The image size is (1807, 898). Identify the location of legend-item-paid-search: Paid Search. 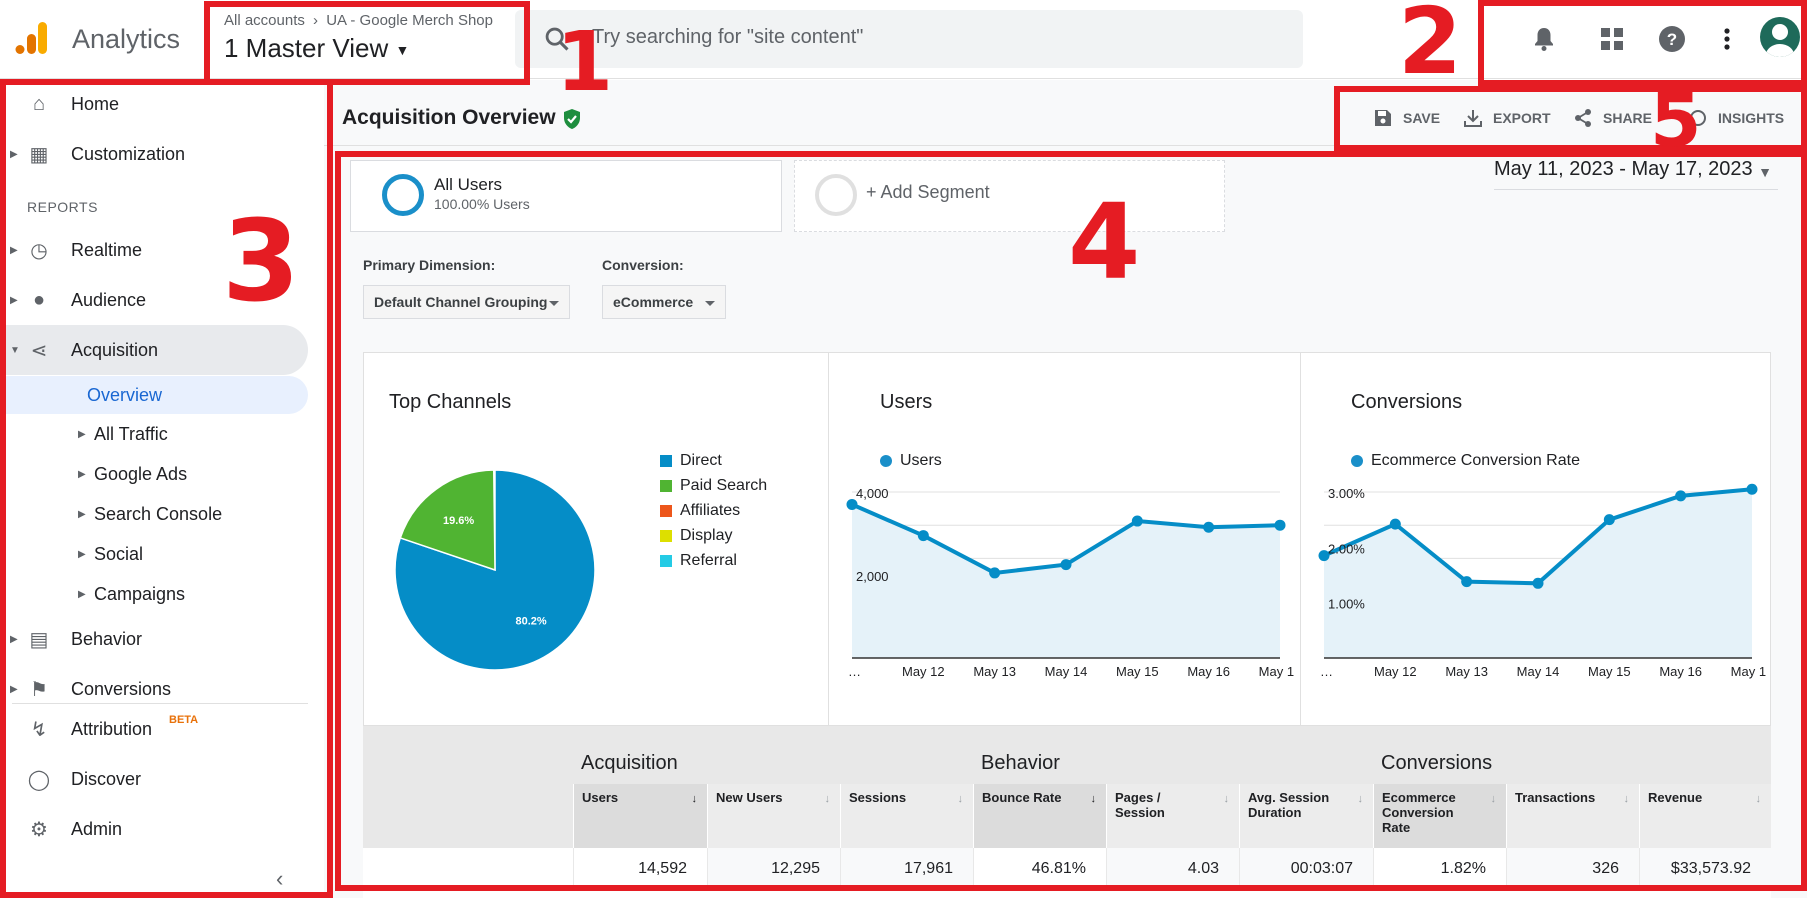
(713, 485).